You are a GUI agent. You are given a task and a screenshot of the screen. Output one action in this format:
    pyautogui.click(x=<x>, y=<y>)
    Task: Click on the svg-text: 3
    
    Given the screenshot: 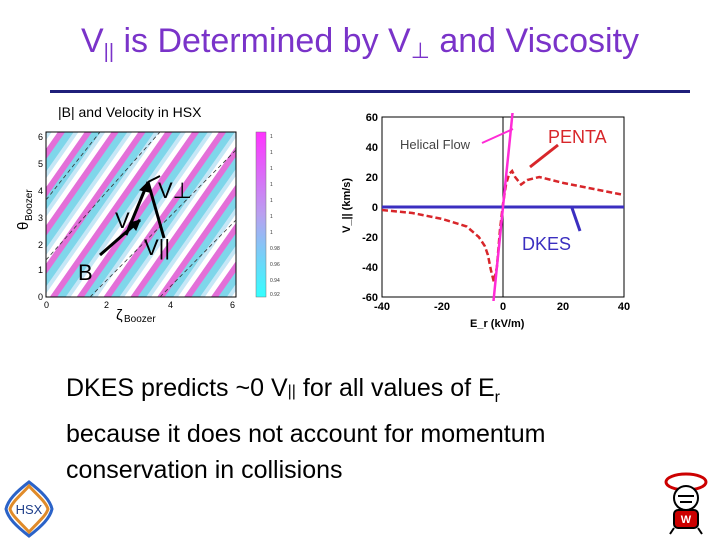 What is the action you would take?
    pyautogui.click(x=40, y=218)
    